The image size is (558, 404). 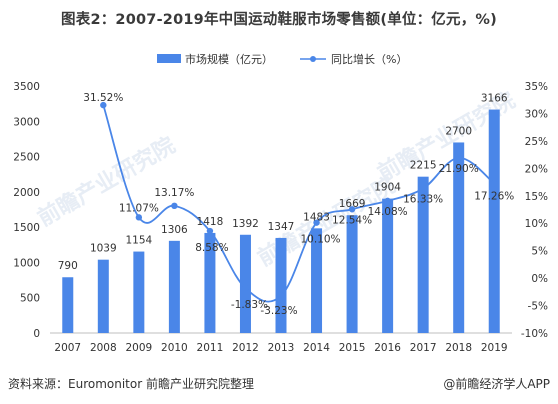 I want to click on legend: 市场规模（亿元） 同比增长（%）, so click(x=282, y=59).